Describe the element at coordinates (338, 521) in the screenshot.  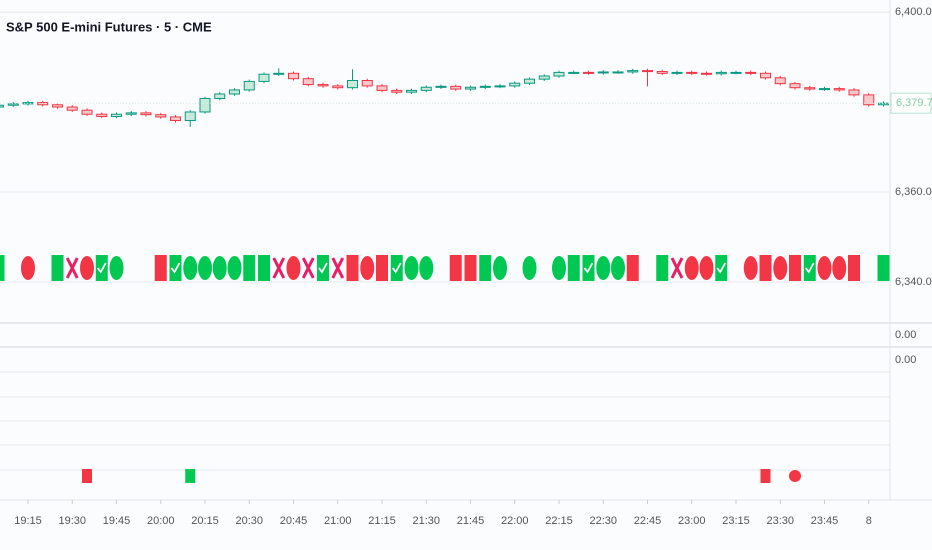
I see `x-tick-label: 21:00` at that location.